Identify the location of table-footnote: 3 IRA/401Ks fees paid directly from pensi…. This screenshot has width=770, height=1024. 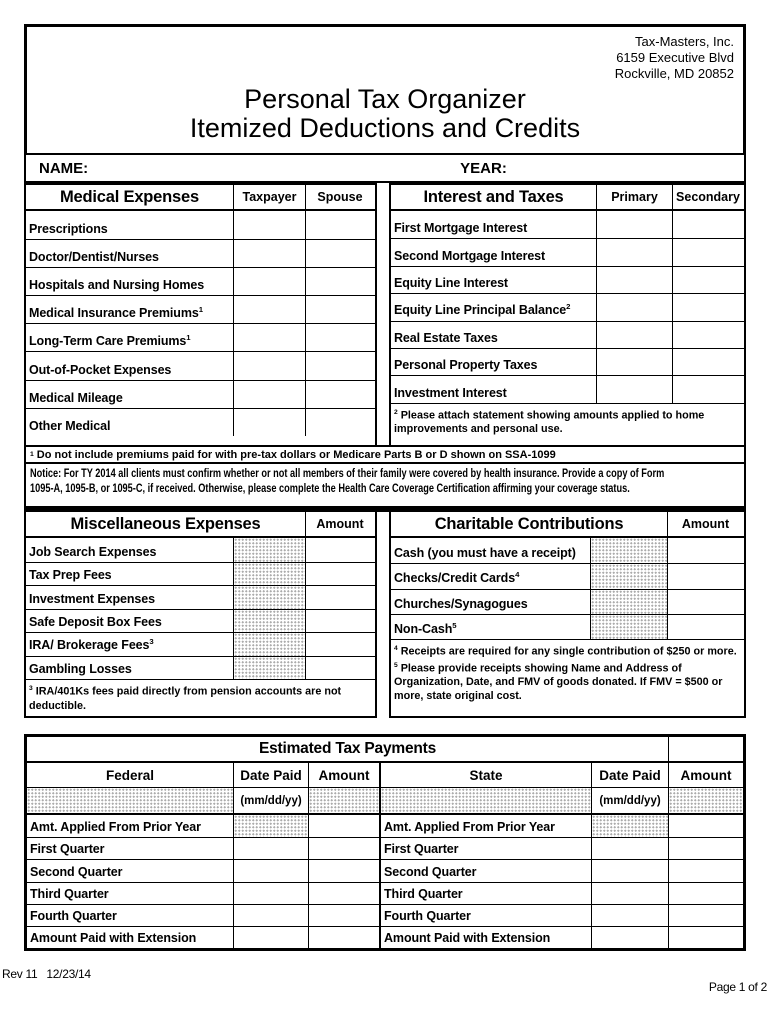
(185, 698).